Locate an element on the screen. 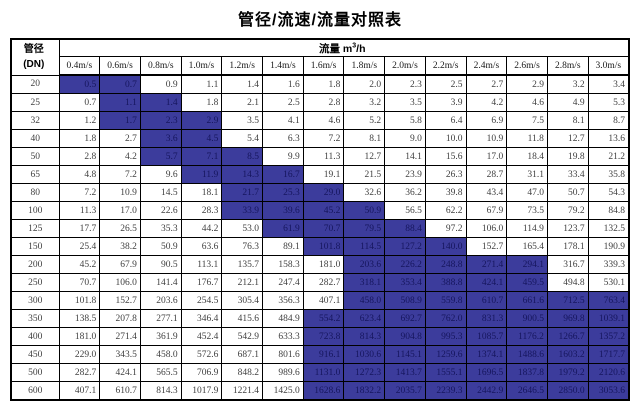 Image resolution: width=640 pixels, height=403 pixels. flow-value-cell: 2.8 is located at coordinates (79, 156).